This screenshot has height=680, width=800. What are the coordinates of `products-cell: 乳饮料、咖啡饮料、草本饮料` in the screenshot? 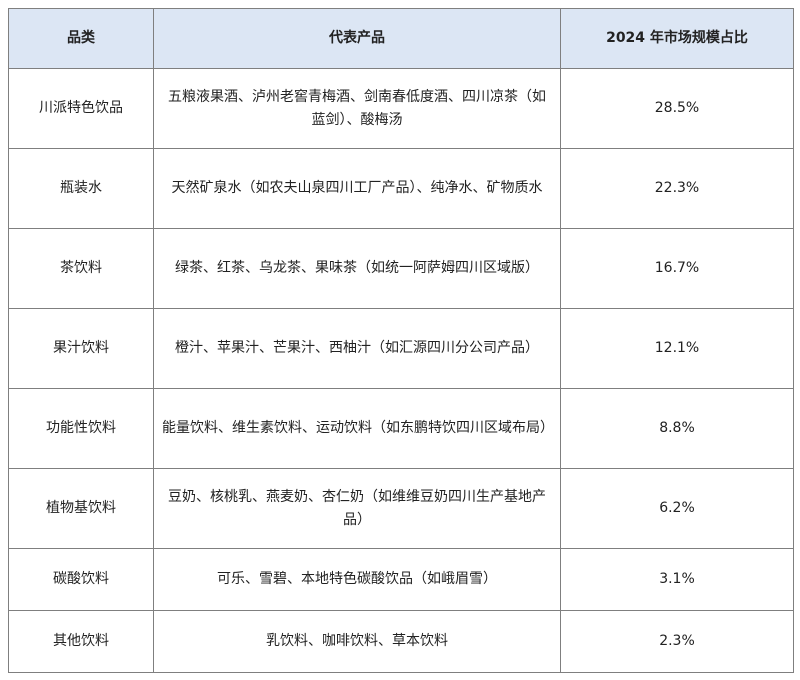 It's located at (357, 641).